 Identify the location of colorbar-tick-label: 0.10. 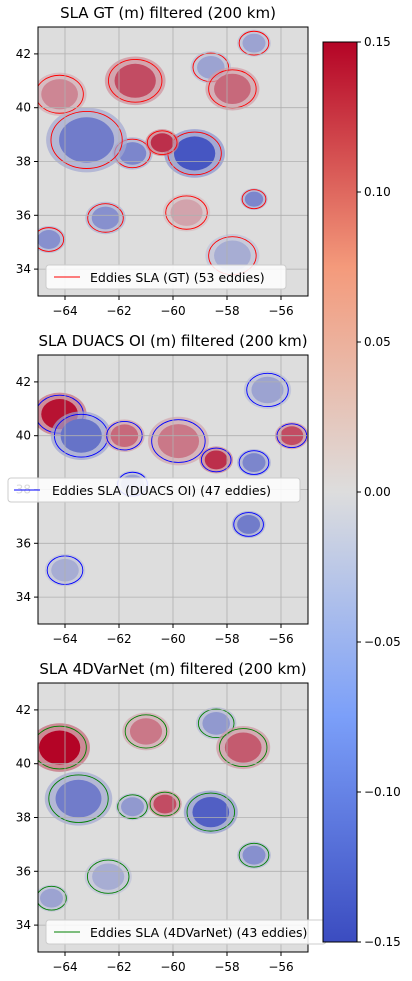
(377, 192).